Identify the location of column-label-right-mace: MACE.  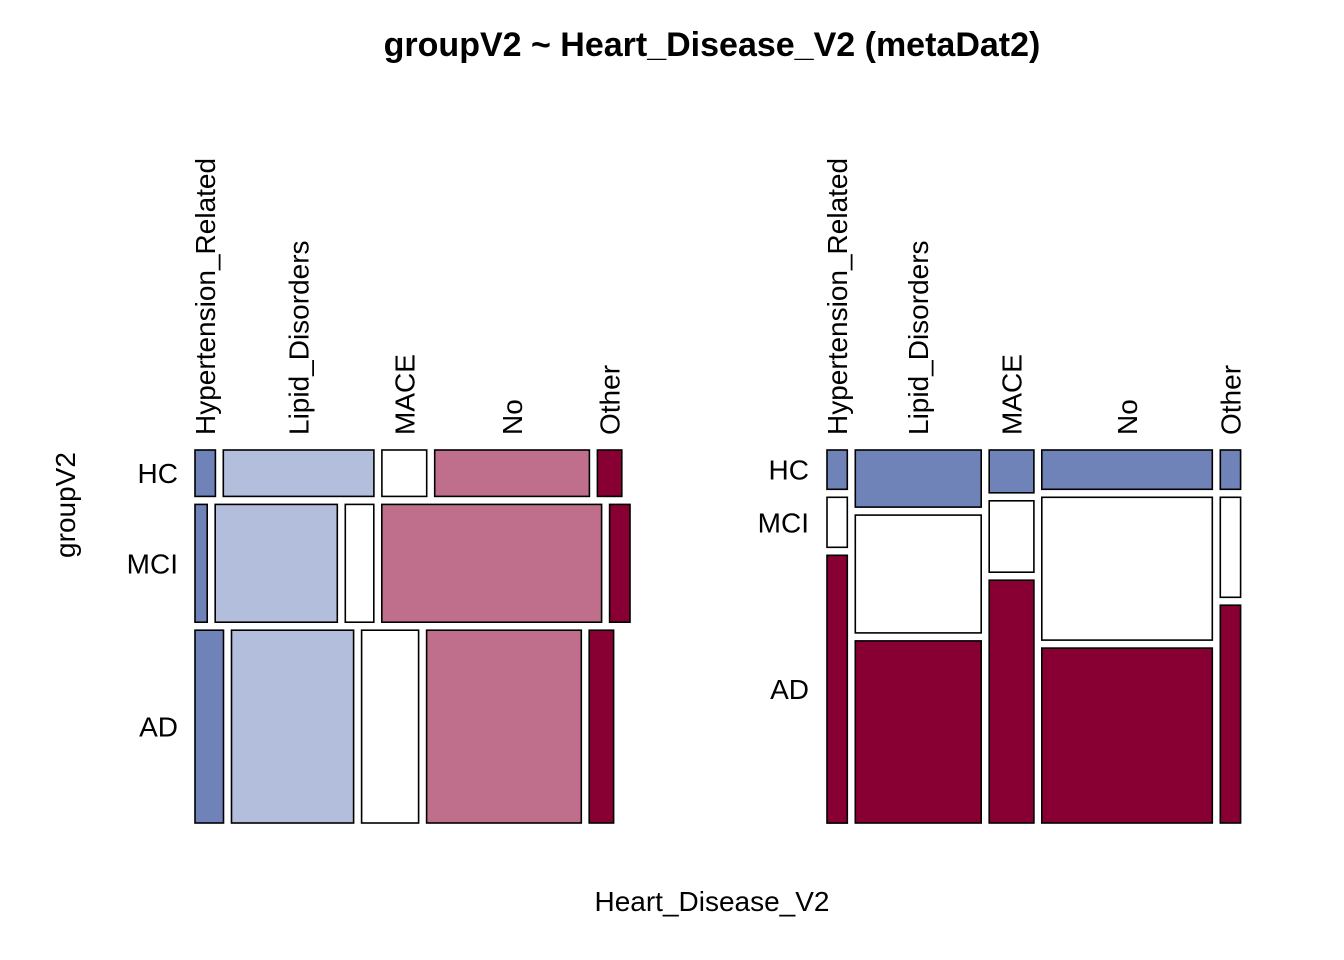
(1011, 394).